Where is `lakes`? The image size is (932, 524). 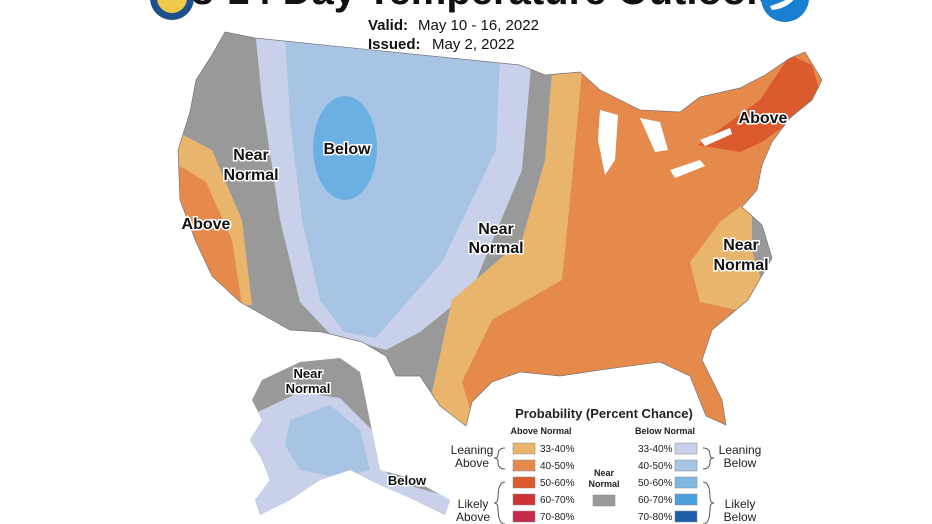
lakes is located at coordinates (665, 144).